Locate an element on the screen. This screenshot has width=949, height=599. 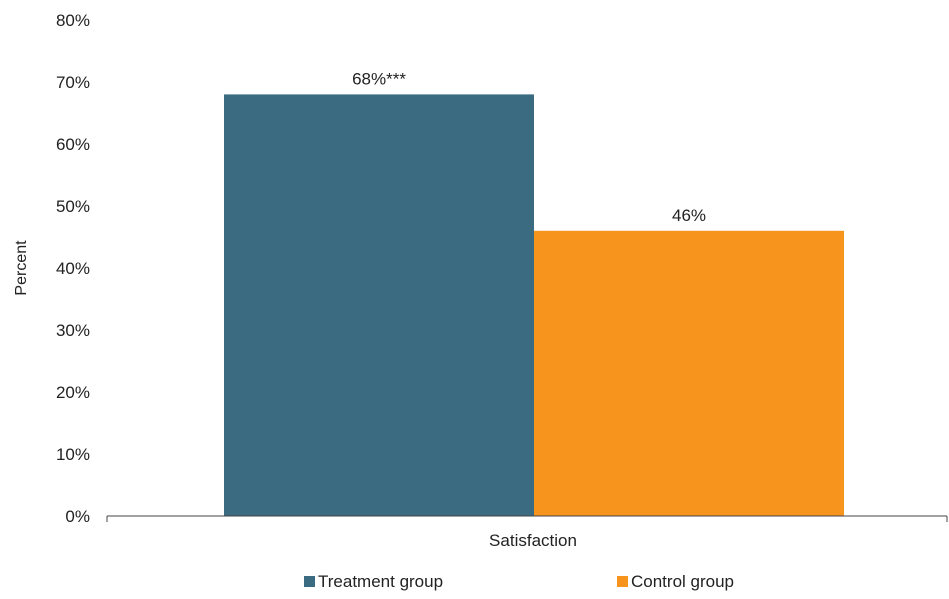
y-tick-label: 60% is located at coordinates (73, 144).